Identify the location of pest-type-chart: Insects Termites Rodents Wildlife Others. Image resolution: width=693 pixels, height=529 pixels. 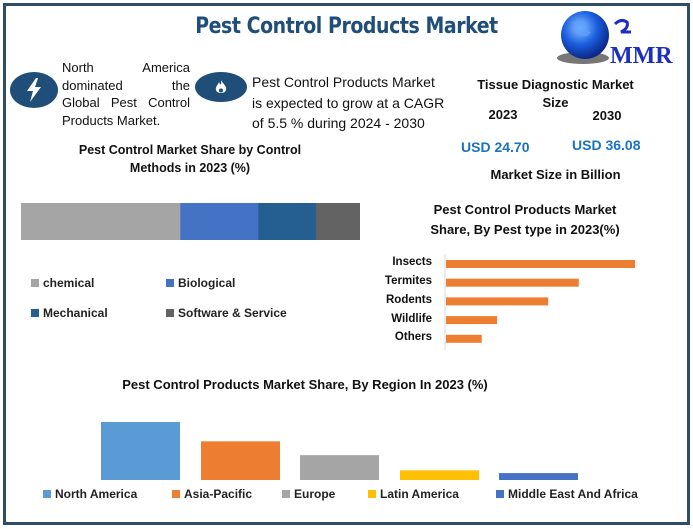
(517, 303).